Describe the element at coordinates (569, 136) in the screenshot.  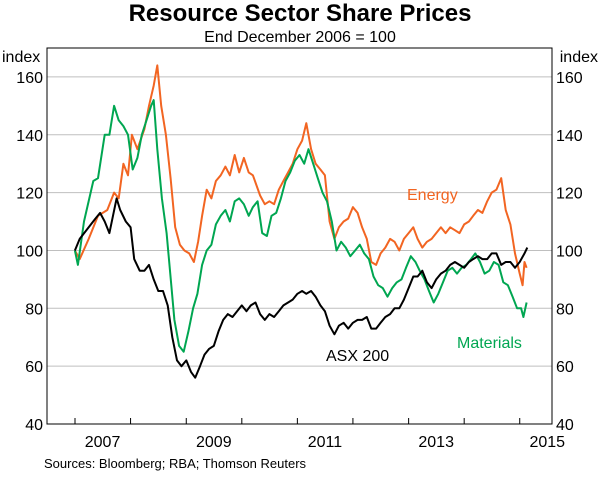
I see `y-tick-right-140: 140` at that location.